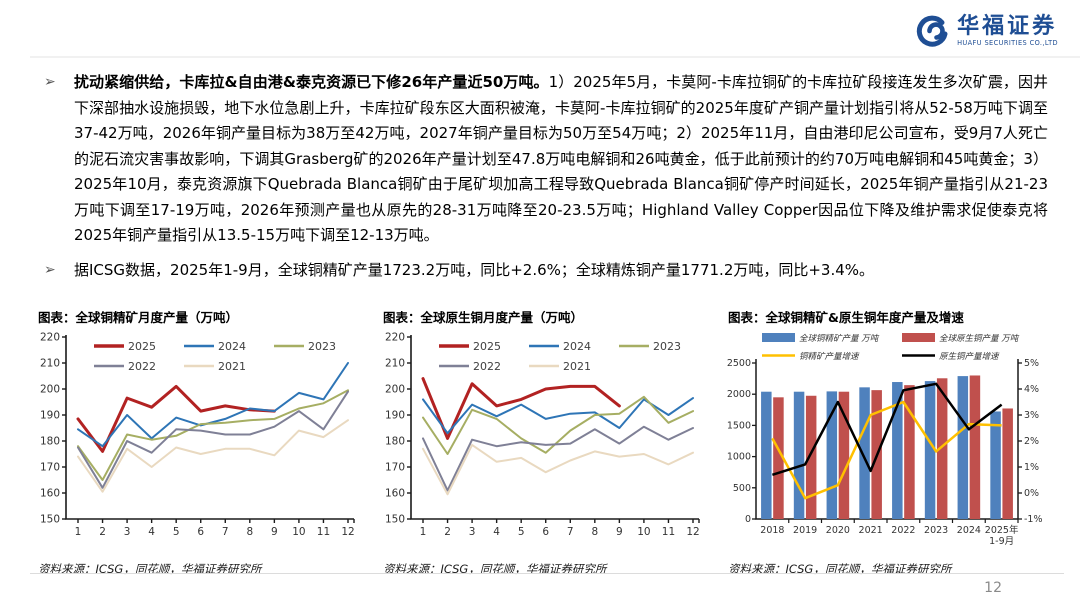 The image size is (1080, 607). I want to click on chart-3-title: 图表：全球铜精矿&原生铜年度产量及增速, so click(846, 317).